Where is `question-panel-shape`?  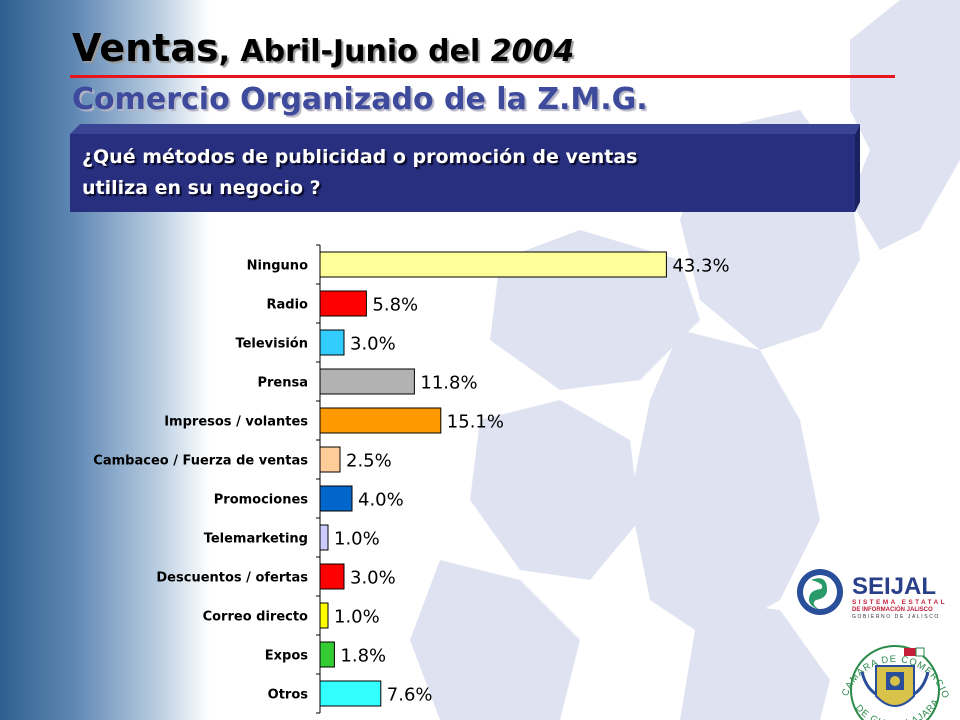
question-panel-shape is located at coordinates (465, 168).